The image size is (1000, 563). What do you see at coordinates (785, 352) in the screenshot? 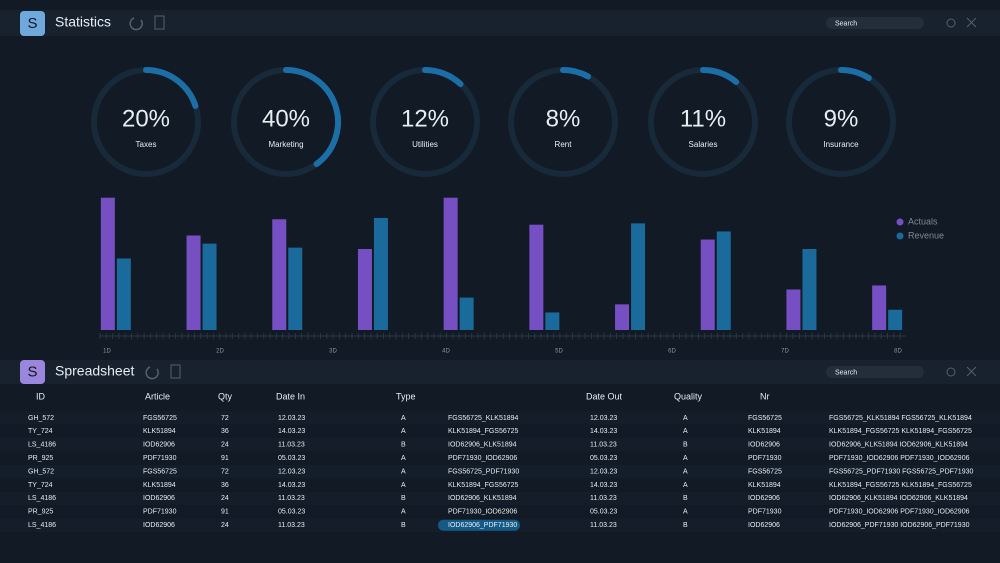
I see `x-tick-label: 7D` at bounding box center [785, 352].